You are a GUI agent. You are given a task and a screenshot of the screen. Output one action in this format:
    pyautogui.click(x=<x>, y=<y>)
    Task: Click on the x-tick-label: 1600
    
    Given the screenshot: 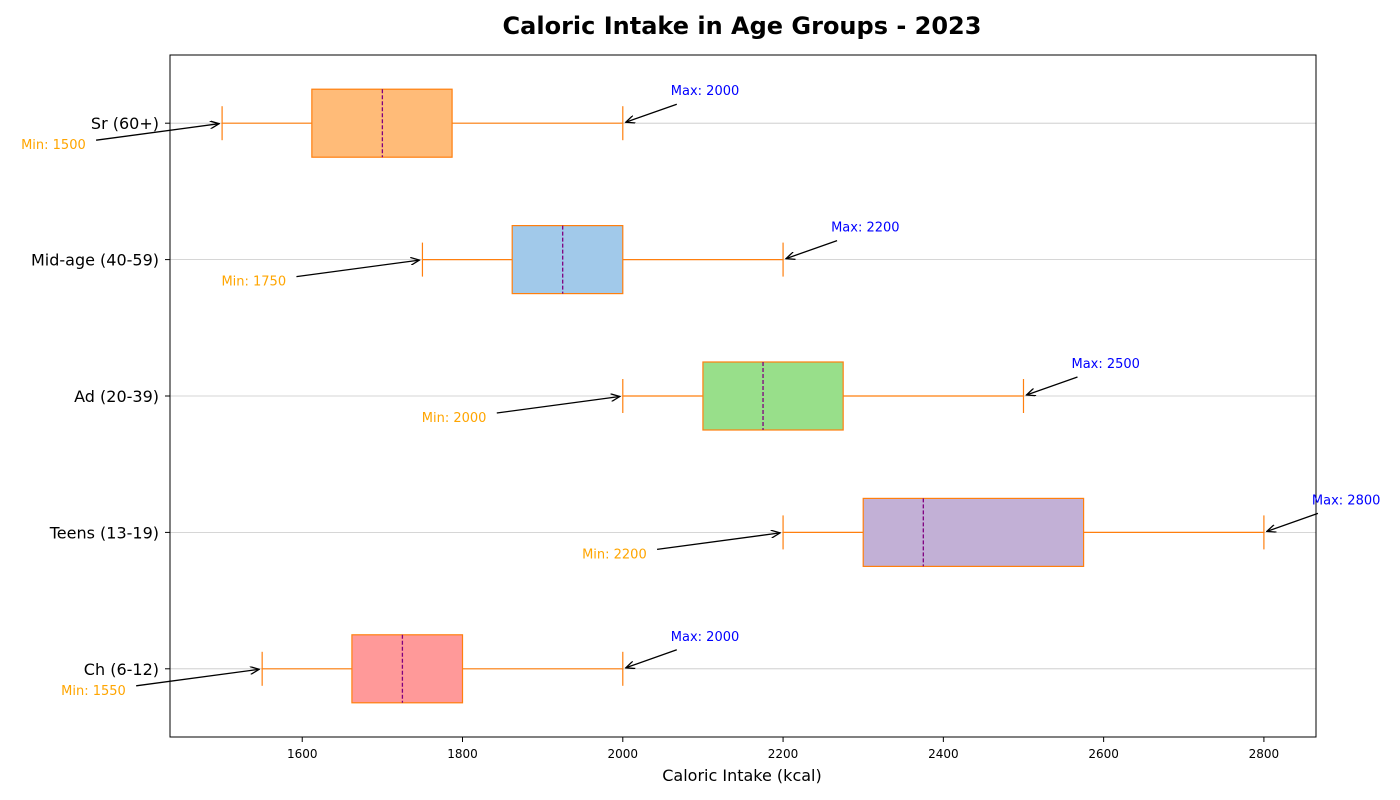 What is the action you would take?
    pyautogui.click(x=302, y=754)
    